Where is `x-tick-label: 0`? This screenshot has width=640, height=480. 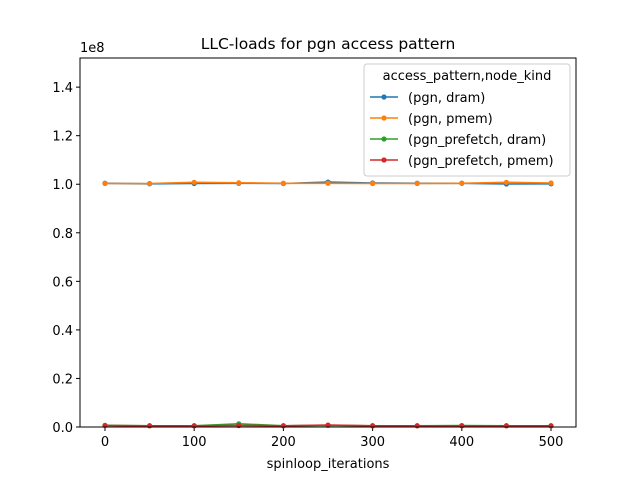
x-tick-label: 0 is located at coordinates (105, 442).